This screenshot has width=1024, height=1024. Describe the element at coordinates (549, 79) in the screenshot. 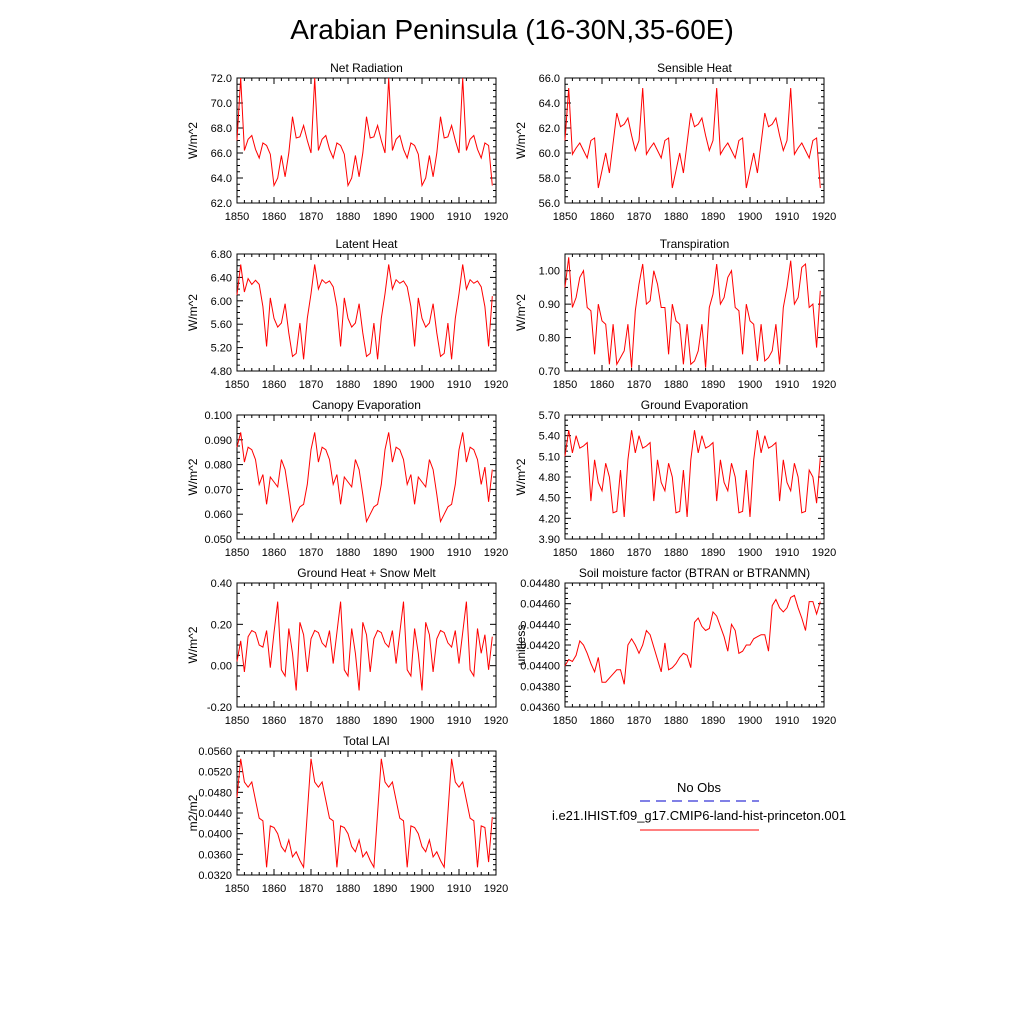

I see `y-tick-label: 66.0` at that location.